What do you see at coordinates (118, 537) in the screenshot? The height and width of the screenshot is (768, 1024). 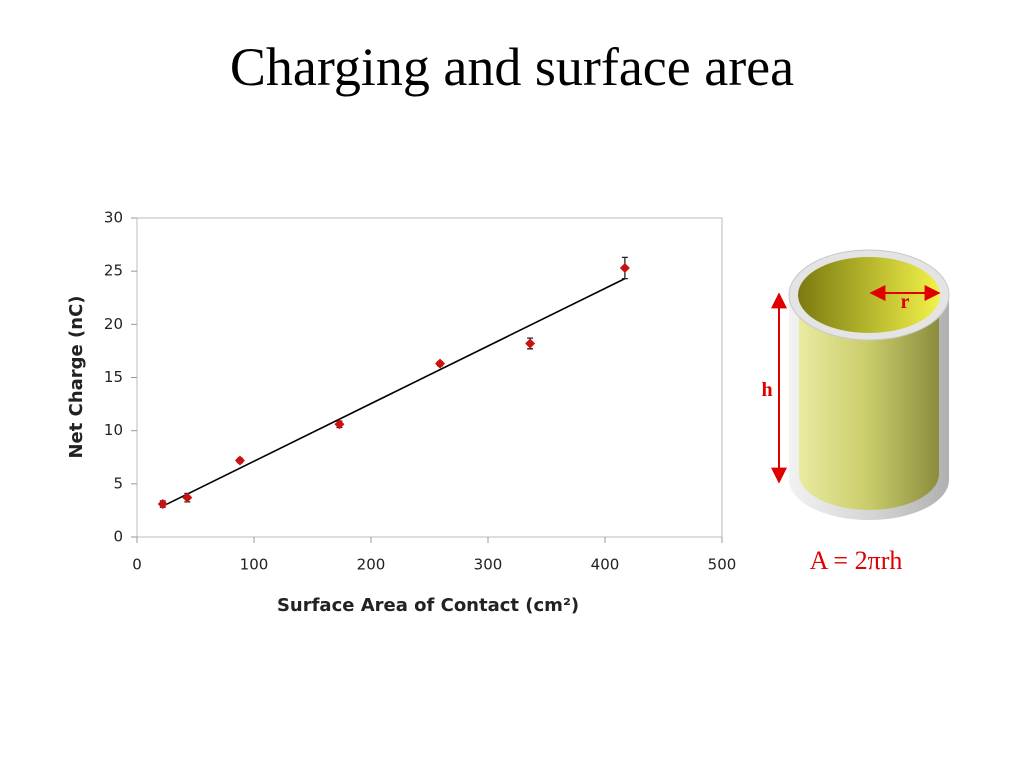 I see `y-tick-label: 0` at bounding box center [118, 537].